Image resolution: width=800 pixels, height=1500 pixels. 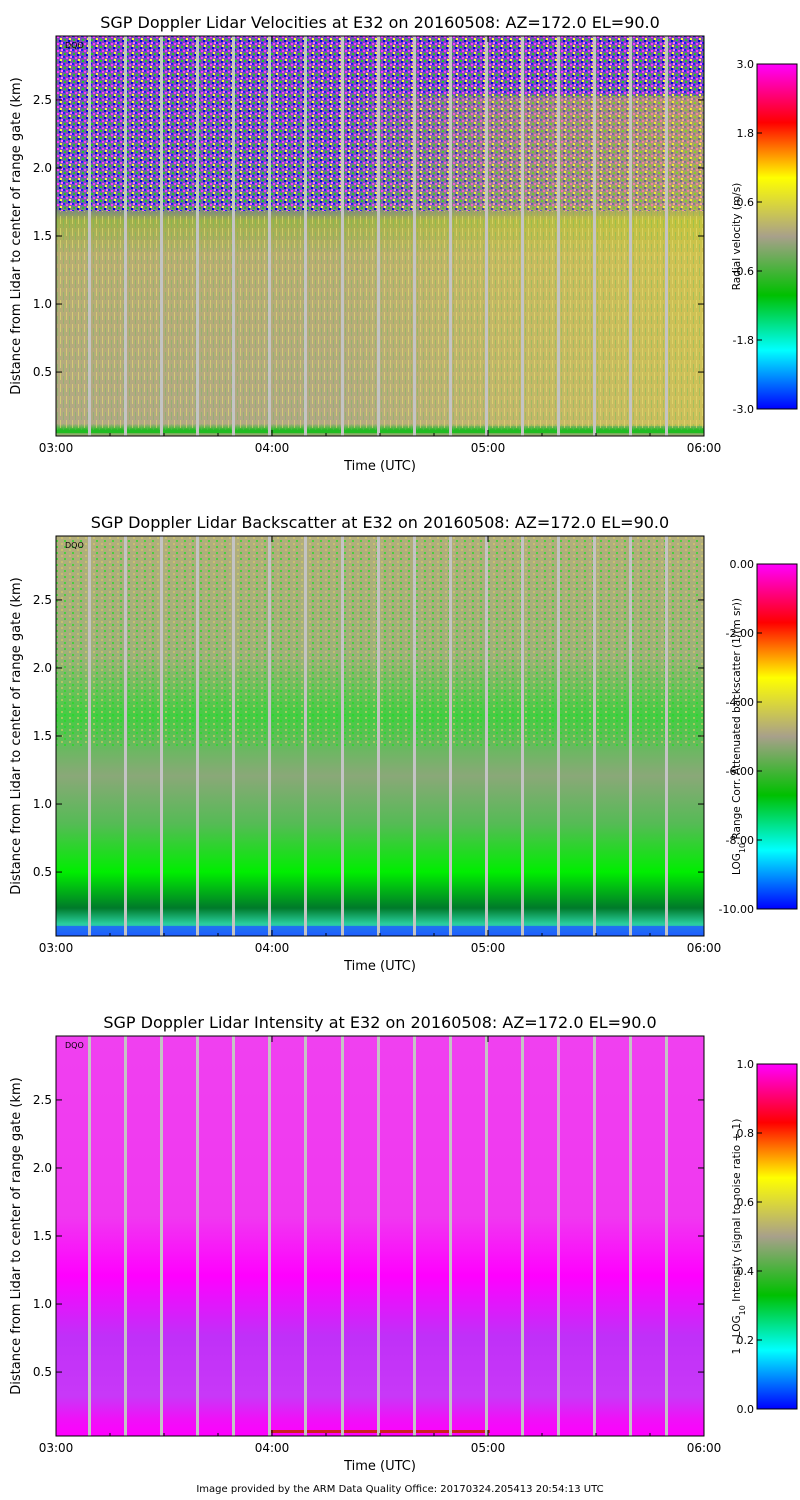 I want to click on colorbar-tick-label: 0.0, so click(x=746, y=1409).